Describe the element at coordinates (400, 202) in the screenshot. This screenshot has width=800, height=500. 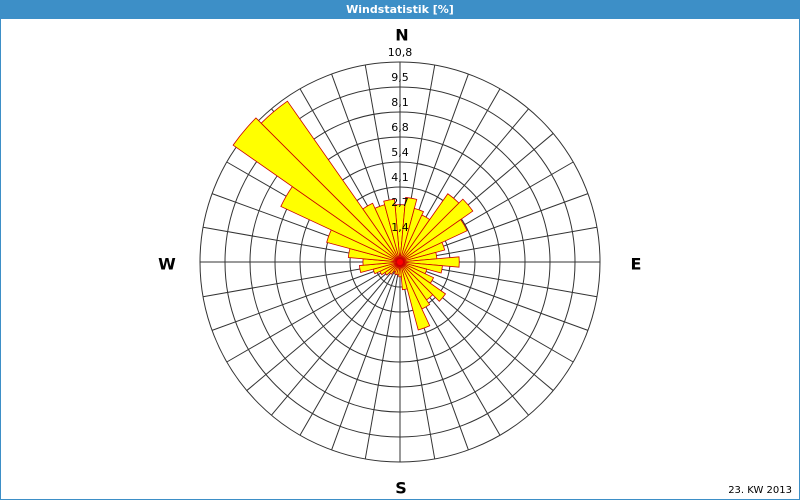
I see `r-tick-label: 2,7` at that location.